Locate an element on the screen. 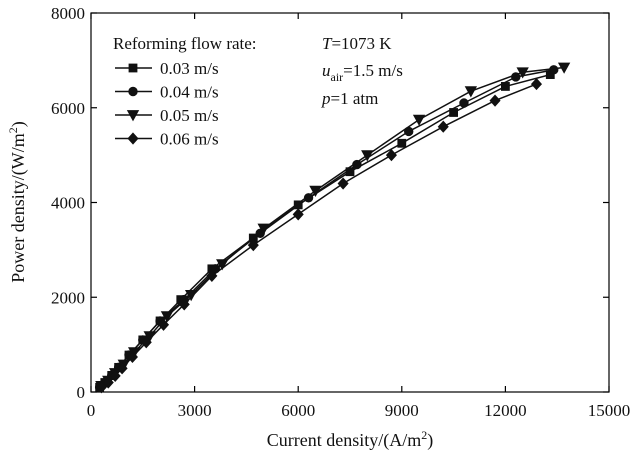 The height and width of the screenshot is (455, 635). data-point-square is located at coordinates (402, 143).